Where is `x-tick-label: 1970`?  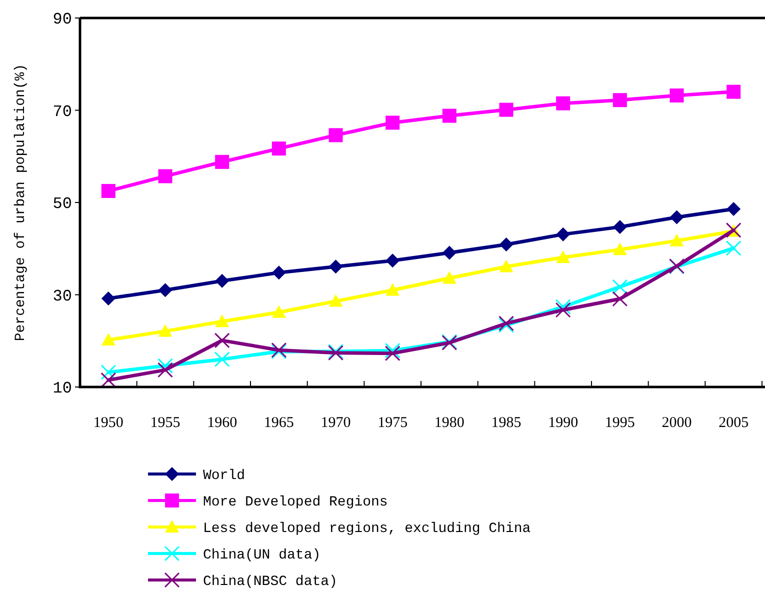 x-tick-label: 1970 is located at coordinates (335, 423).